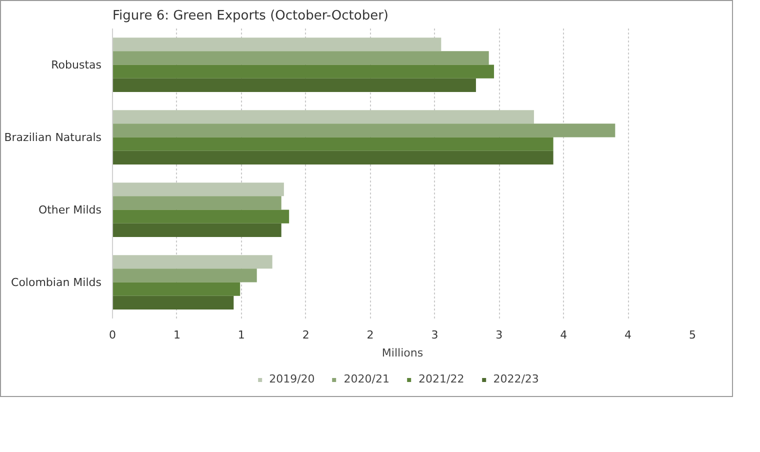 This screenshot has height=452, width=760. Describe the element at coordinates (292, 379) in the screenshot. I see `legend-label: 2019/20` at that location.